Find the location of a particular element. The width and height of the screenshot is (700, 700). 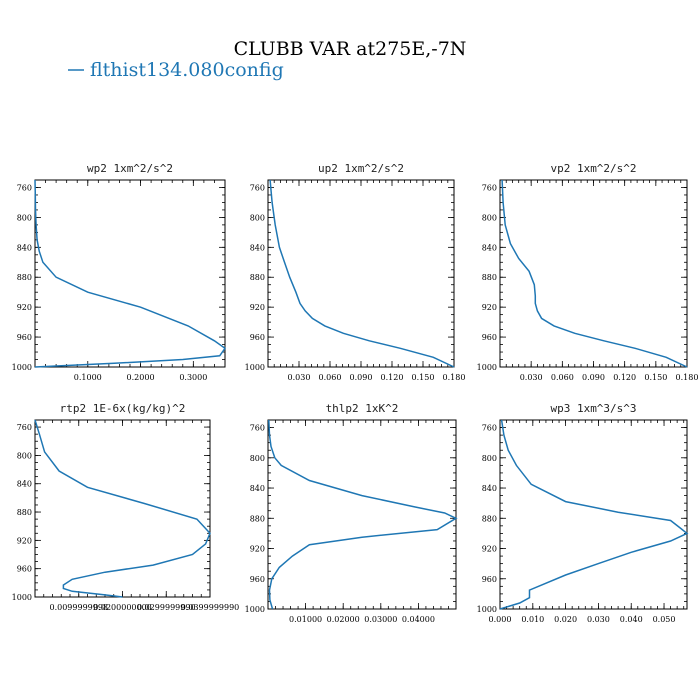

x-tick-label: 0.2000 is located at coordinates (141, 377).